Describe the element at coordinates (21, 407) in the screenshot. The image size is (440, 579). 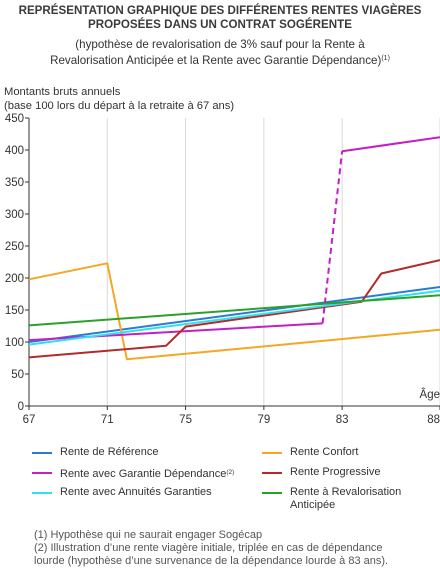
I see `y-tick-label: 0` at that location.